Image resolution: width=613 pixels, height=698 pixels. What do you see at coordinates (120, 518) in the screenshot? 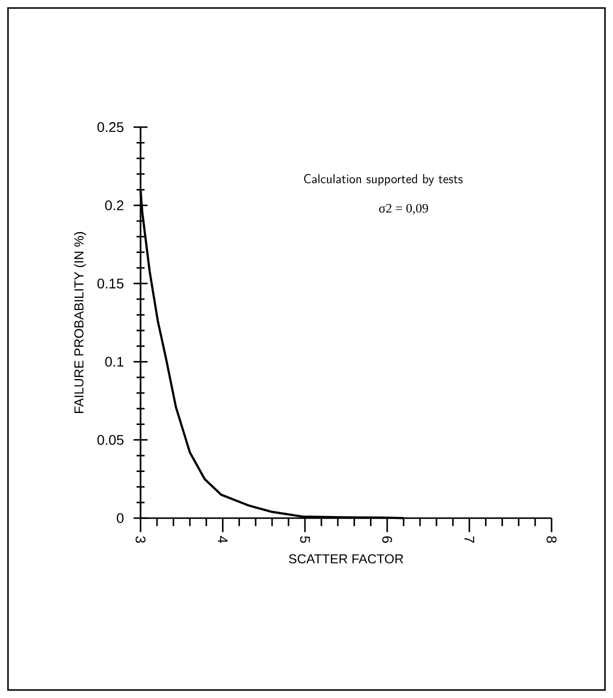
I see `y-tick-label: 0` at bounding box center [120, 518].